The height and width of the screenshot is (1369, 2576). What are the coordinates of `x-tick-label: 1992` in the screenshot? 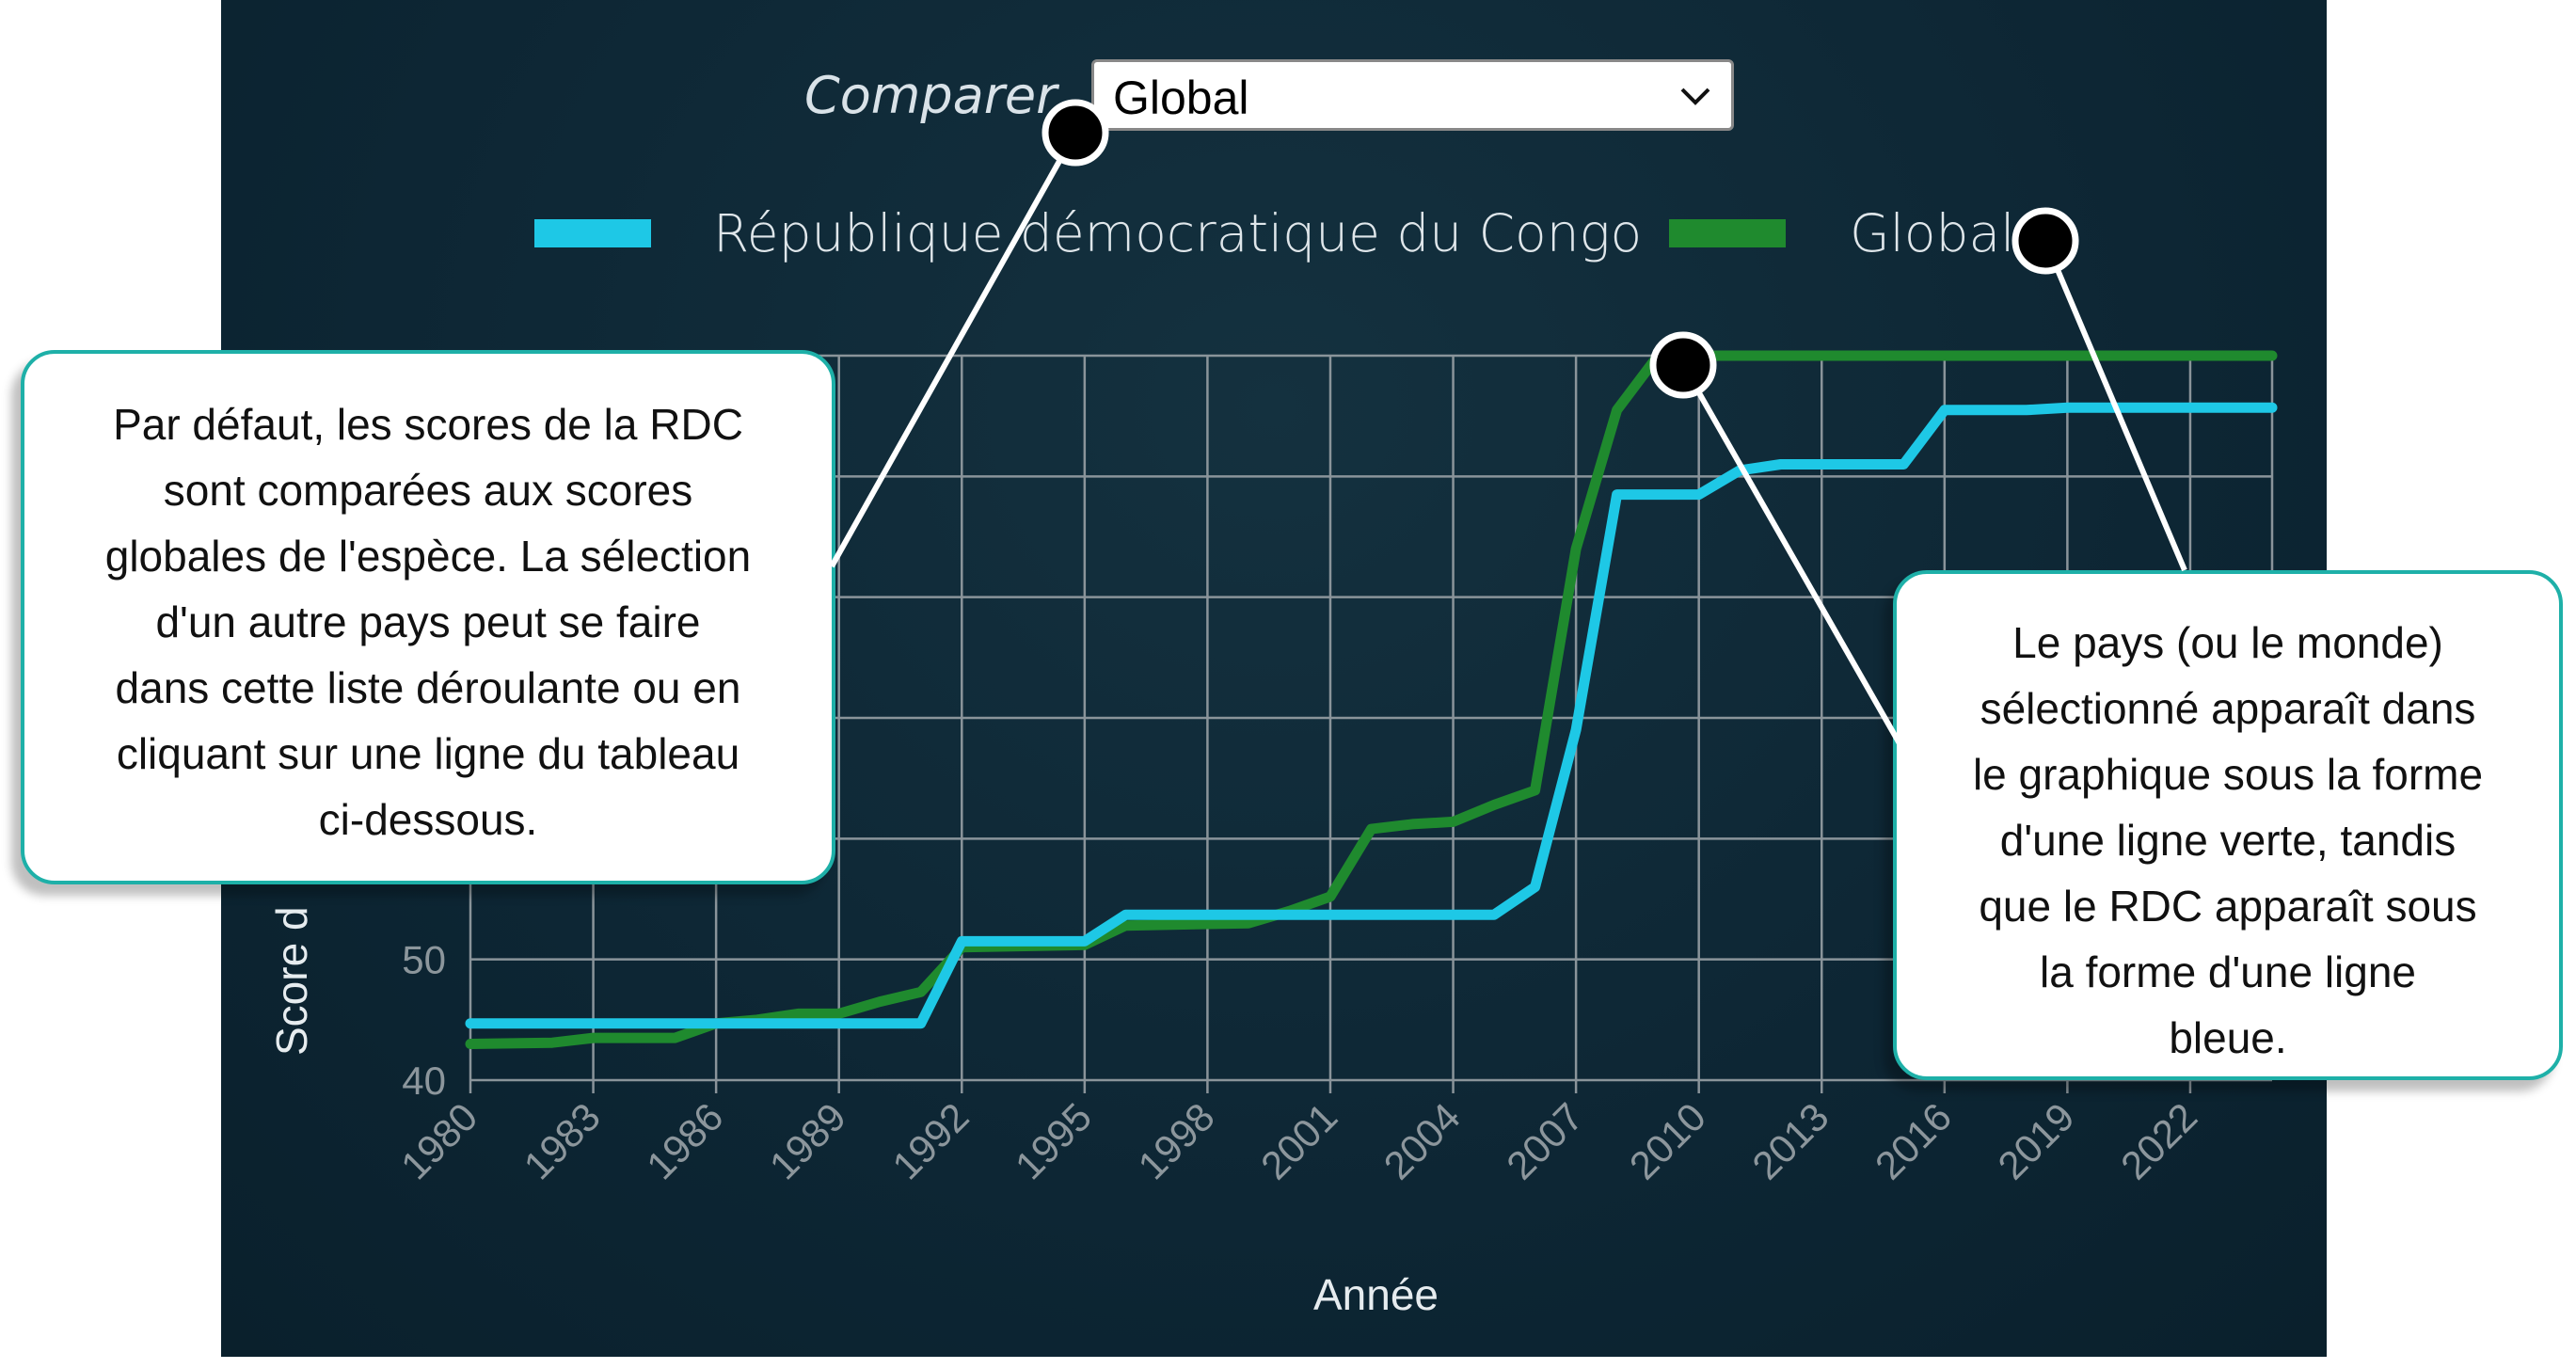 It's located at (930, 1140).